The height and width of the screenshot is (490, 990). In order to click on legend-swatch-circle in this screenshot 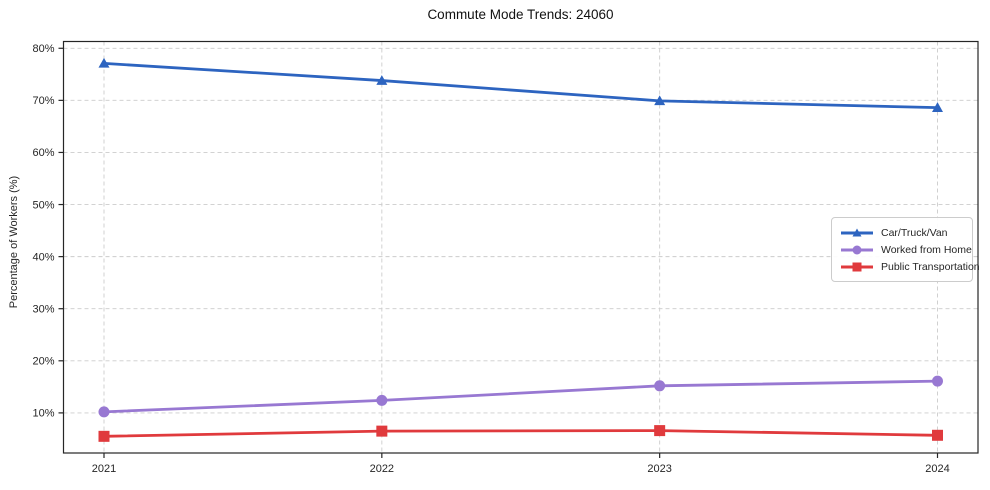, I will do `click(857, 249)`.